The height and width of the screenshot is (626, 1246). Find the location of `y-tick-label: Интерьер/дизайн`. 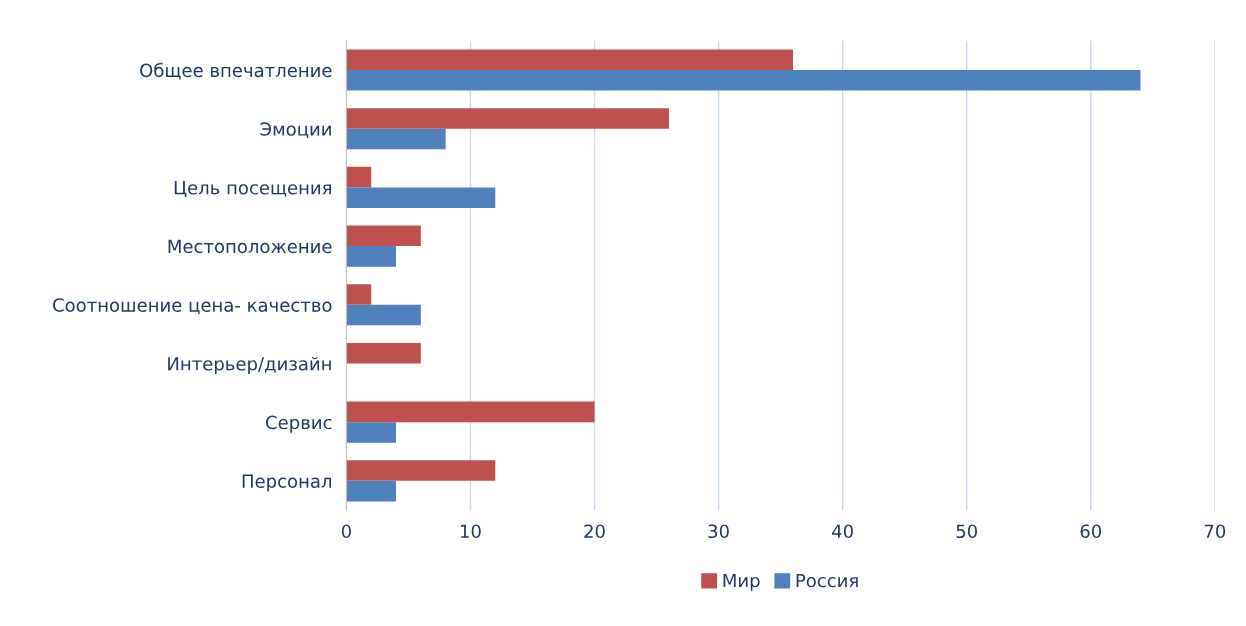

y-tick-label: Интерьер/дизайн is located at coordinates (249, 365).